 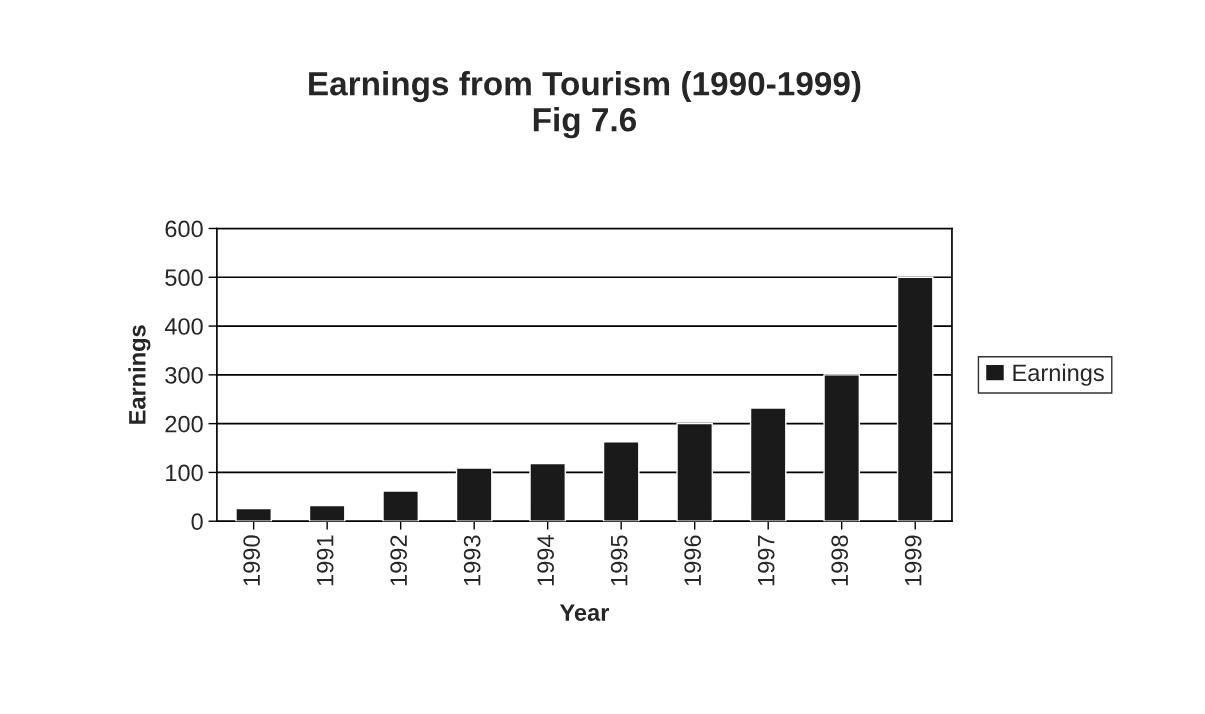 I want to click on x-tick-label: 1996, so click(x=693, y=560).